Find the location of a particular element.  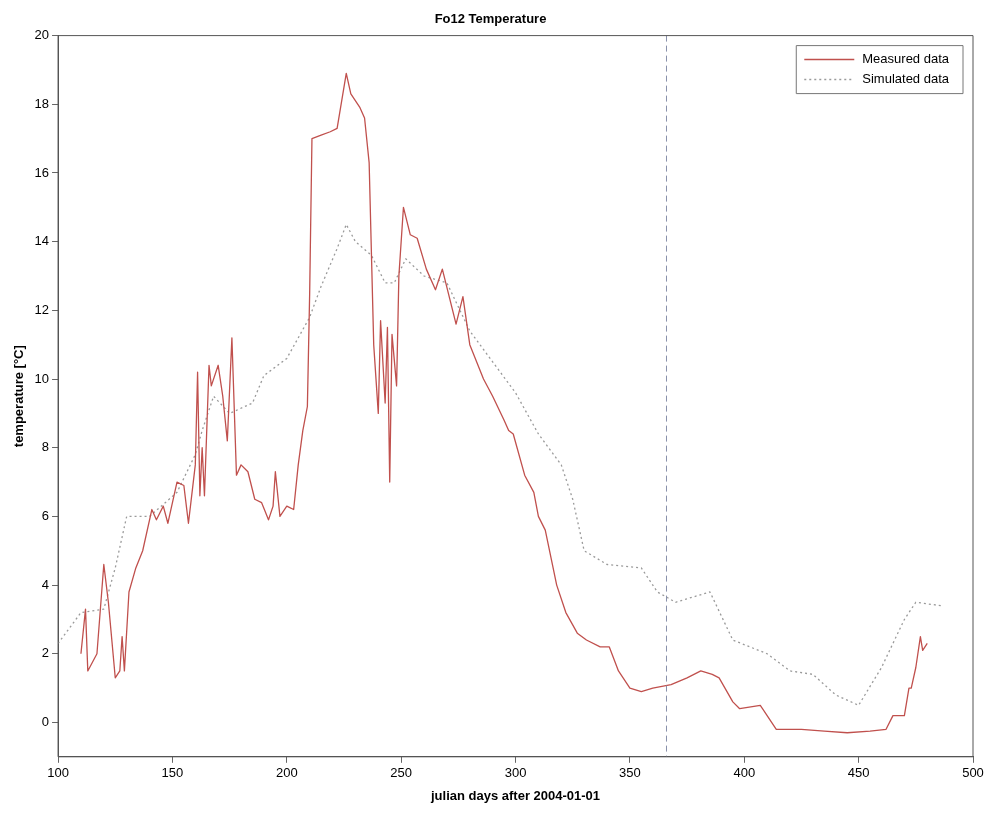

y-tick-label: 12 is located at coordinates (42, 309).